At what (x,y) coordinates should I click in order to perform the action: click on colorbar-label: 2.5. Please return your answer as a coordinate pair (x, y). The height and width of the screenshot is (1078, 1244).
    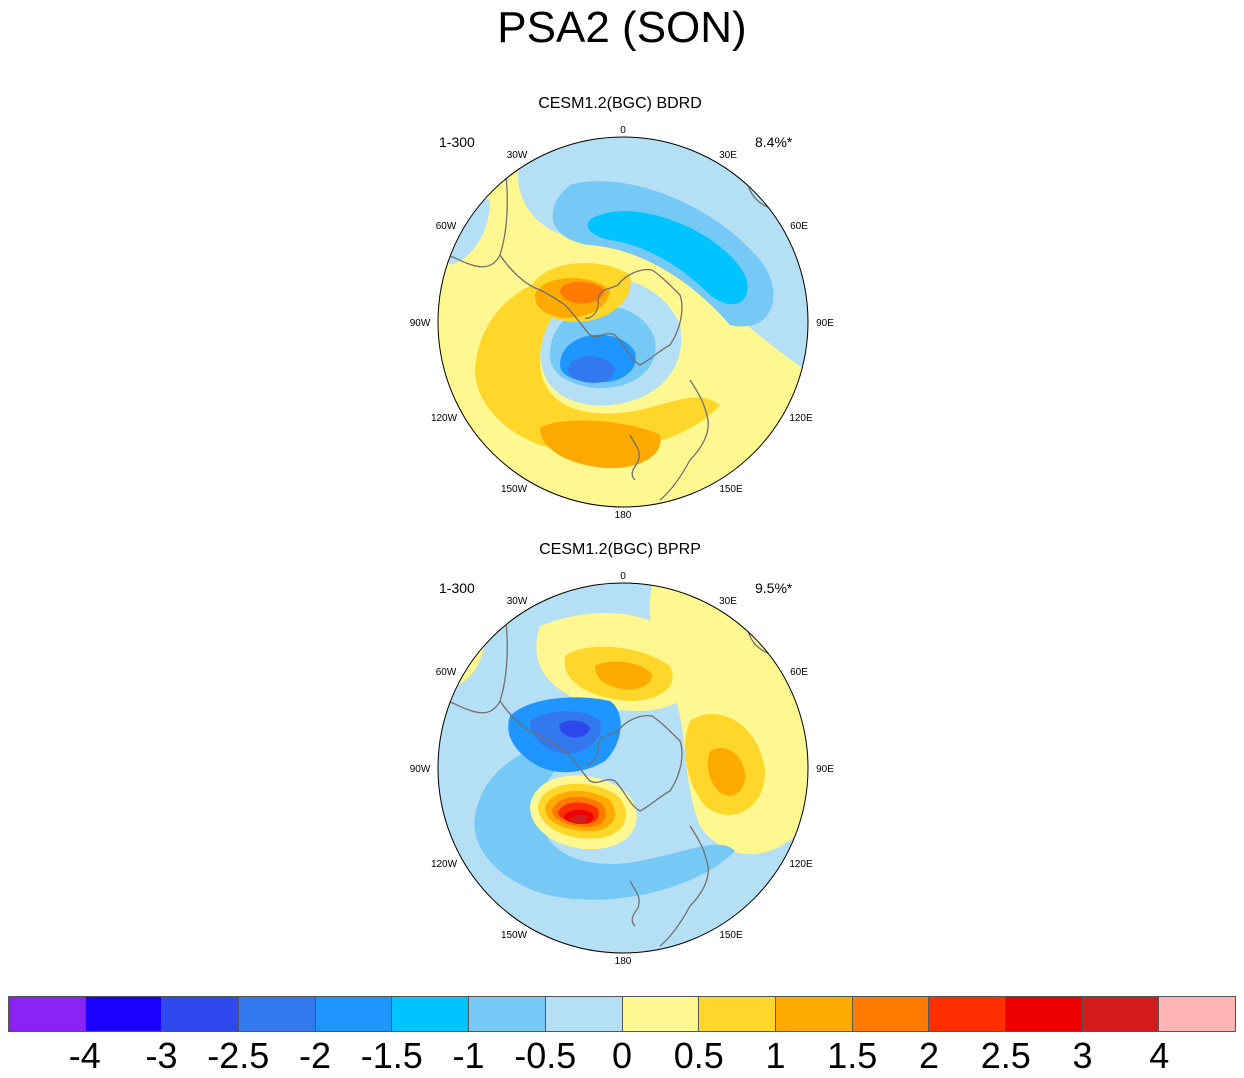
    Looking at the image, I should click on (1005, 1055).